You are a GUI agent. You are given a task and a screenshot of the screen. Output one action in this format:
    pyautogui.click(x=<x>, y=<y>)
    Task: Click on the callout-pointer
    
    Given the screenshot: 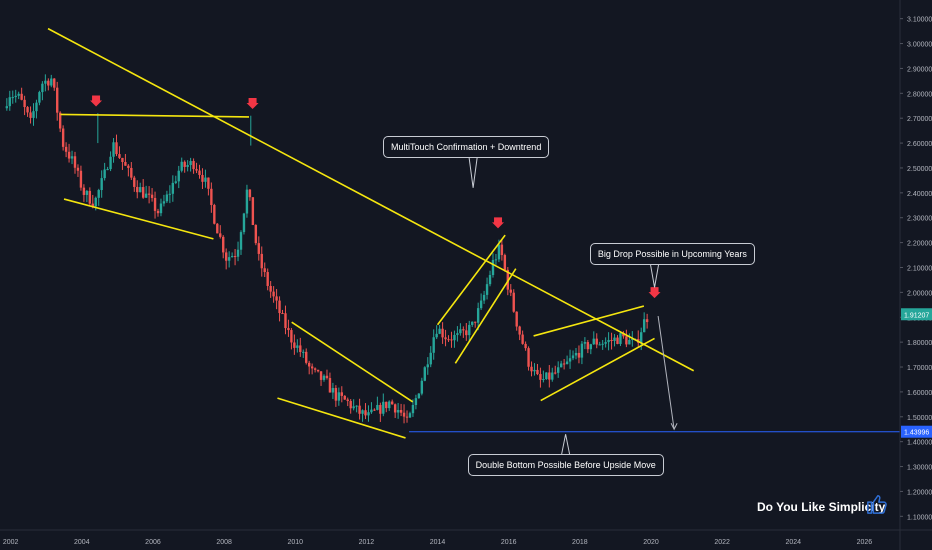 What is the action you would take?
    pyautogui.click(x=473, y=172)
    